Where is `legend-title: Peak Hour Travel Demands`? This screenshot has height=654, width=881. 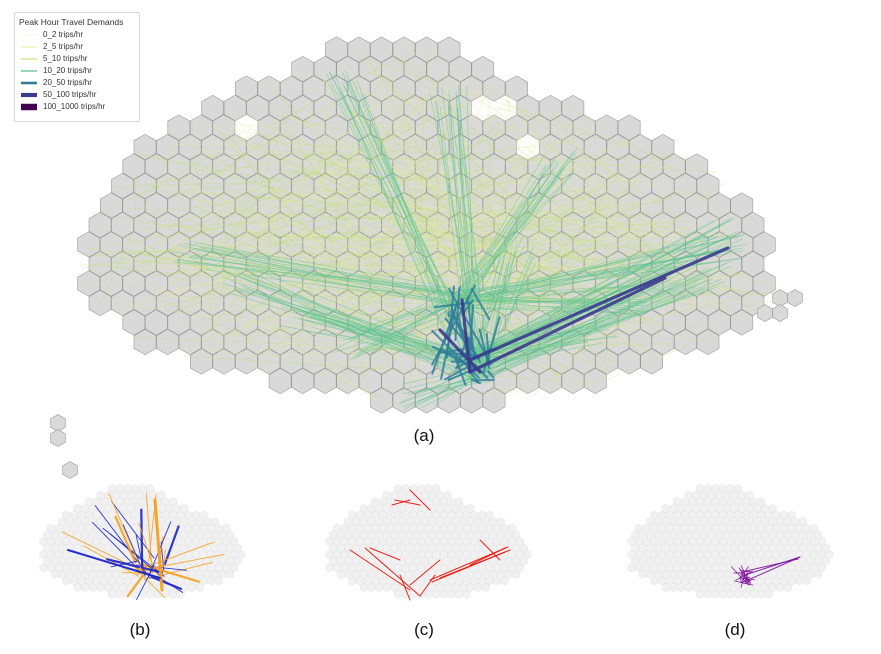 legend-title: Peak Hour Travel Demands is located at coordinates (71, 22).